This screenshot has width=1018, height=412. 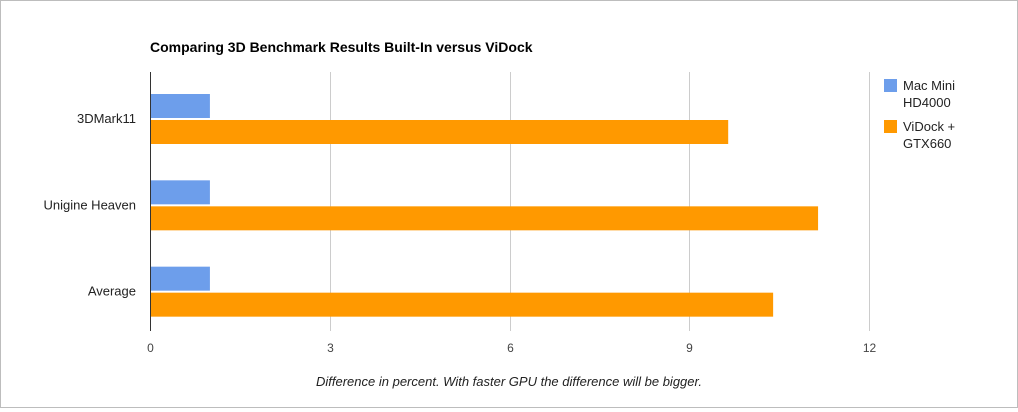 I want to click on x-tick-label: 0, so click(x=150, y=348).